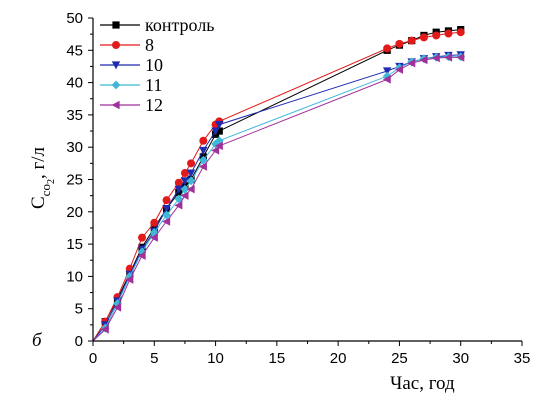 The height and width of the screenshot is (405, 537). I want to click on legend-label: 12, so click(154, 105).